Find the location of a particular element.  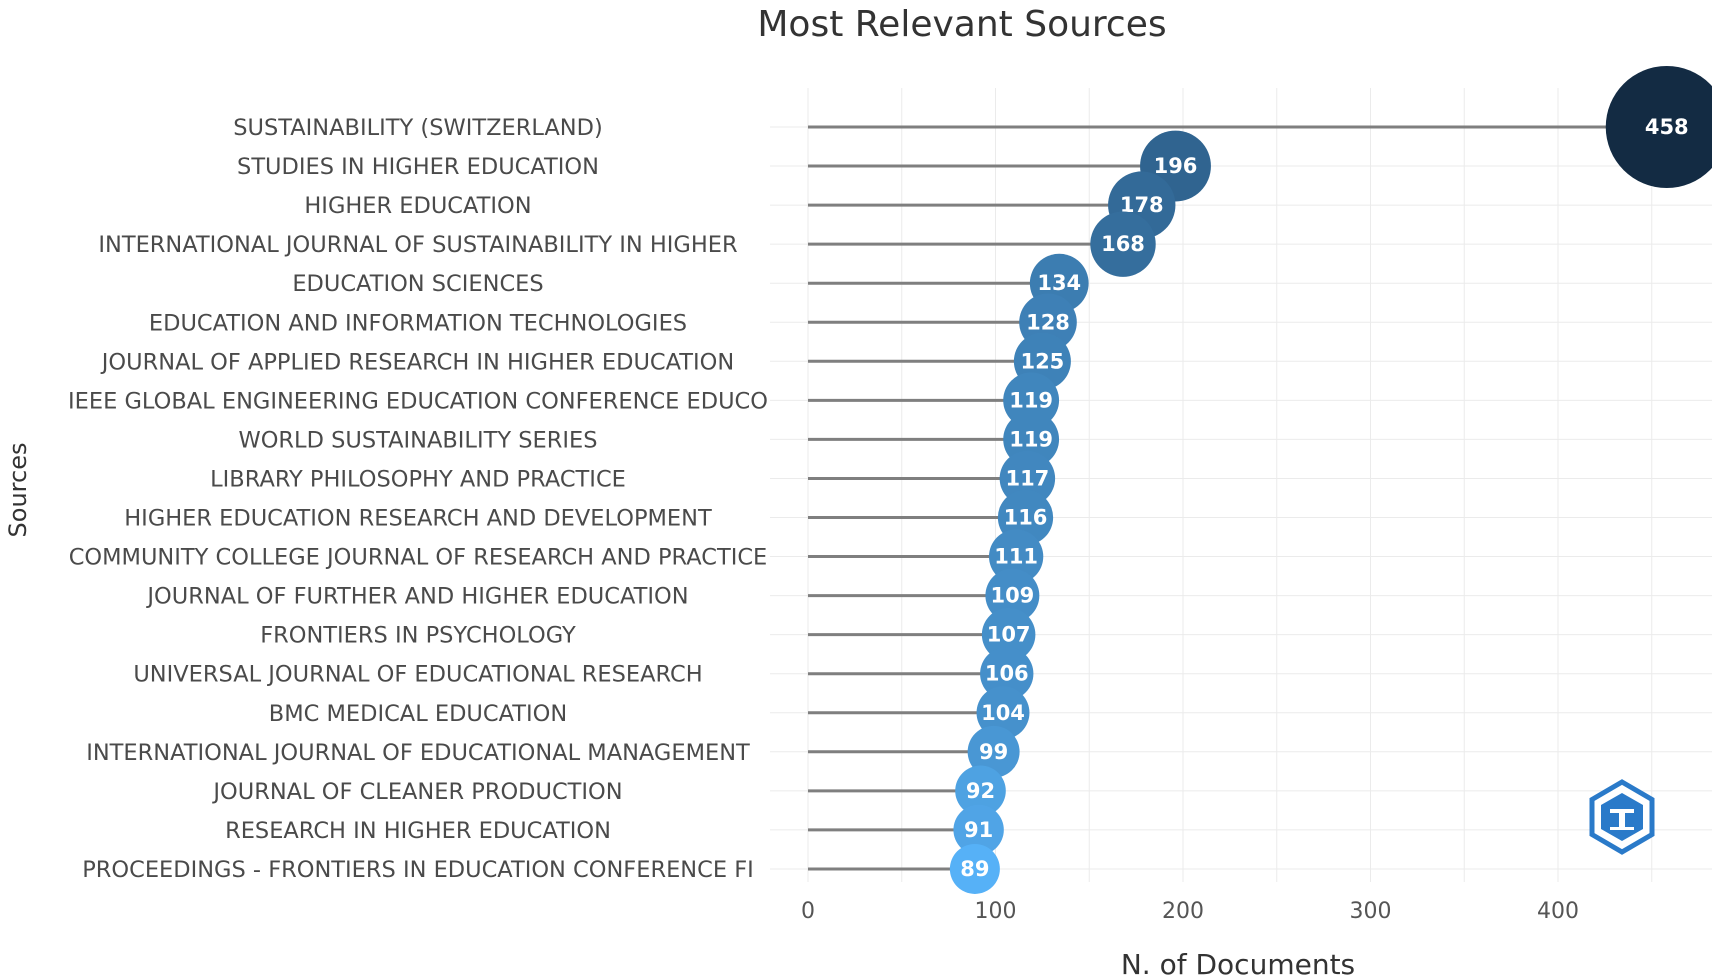

x-tick-label: 400 is located at coordinates (1558, 911).